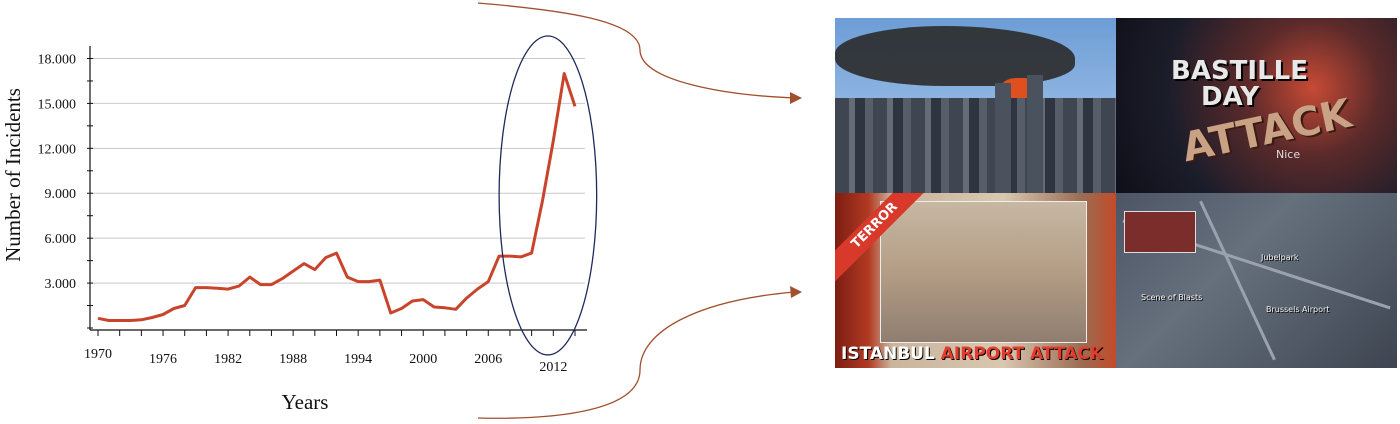 Image resolution: width=1400 pixels, height=424 pixels. I want to click on highlight-ellipse, so click(548, 195).